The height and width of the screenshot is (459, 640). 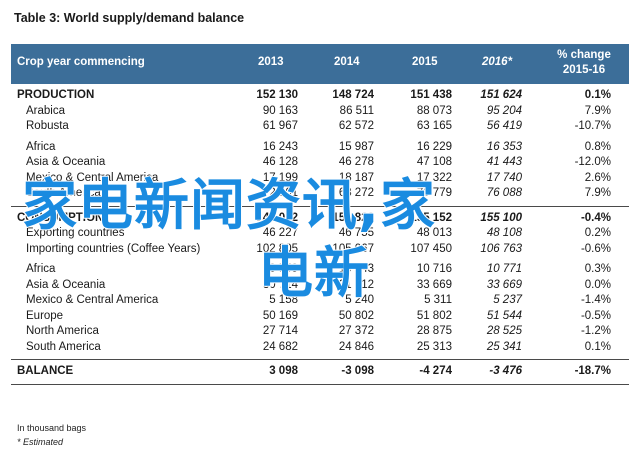 I want to click on value-2013: 61 967, so click(x=280, y=126).